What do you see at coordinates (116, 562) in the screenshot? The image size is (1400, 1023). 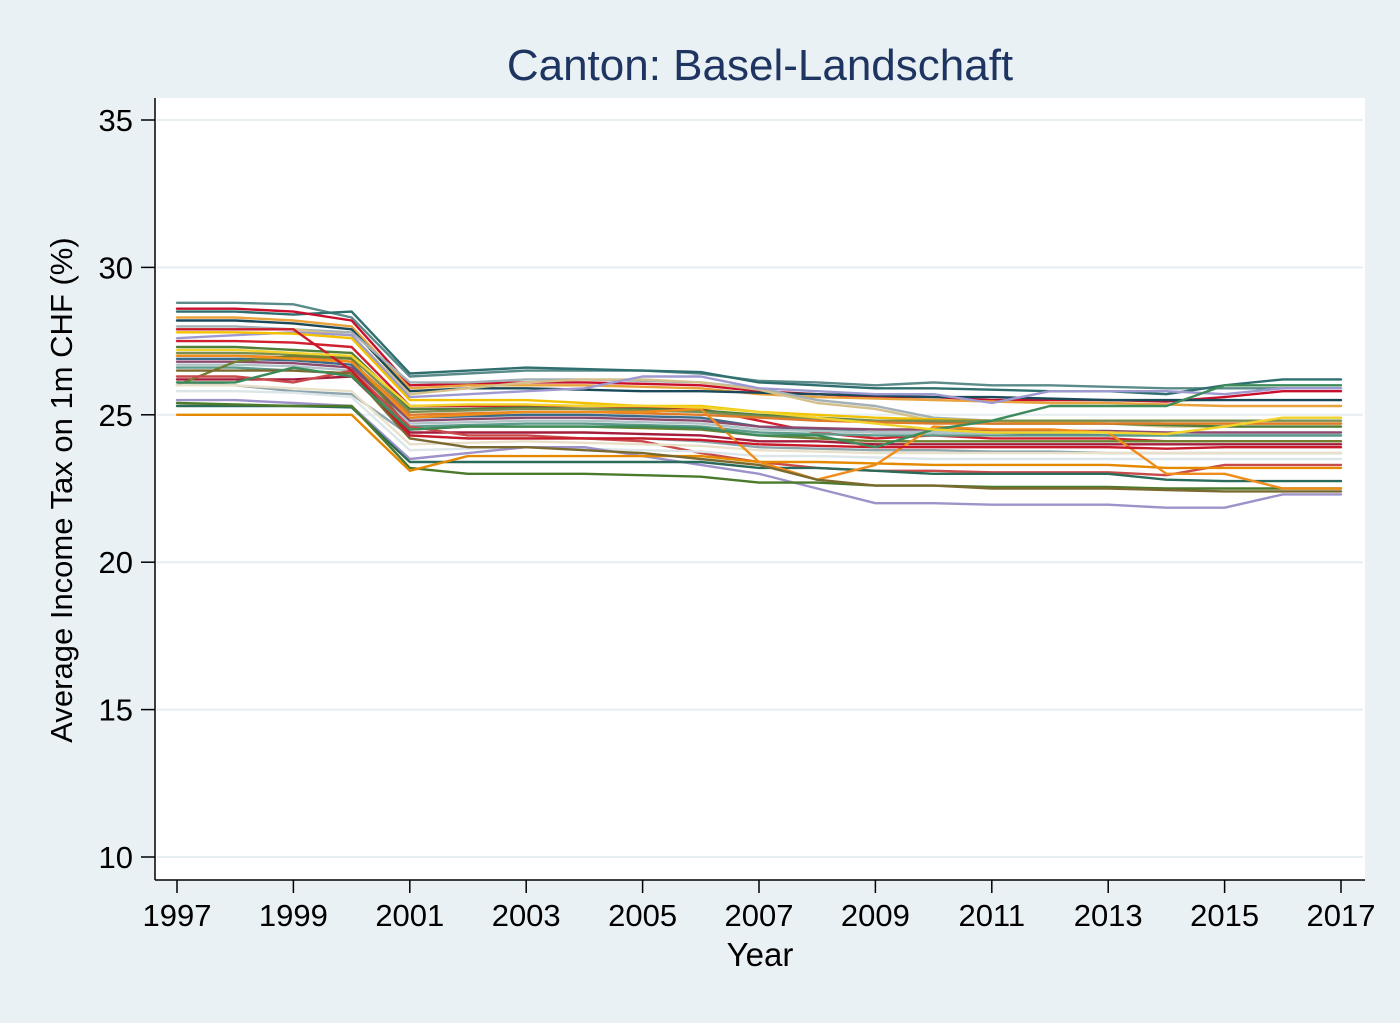 I see `y-tick-label: 20` at bounding box center [116, 562].